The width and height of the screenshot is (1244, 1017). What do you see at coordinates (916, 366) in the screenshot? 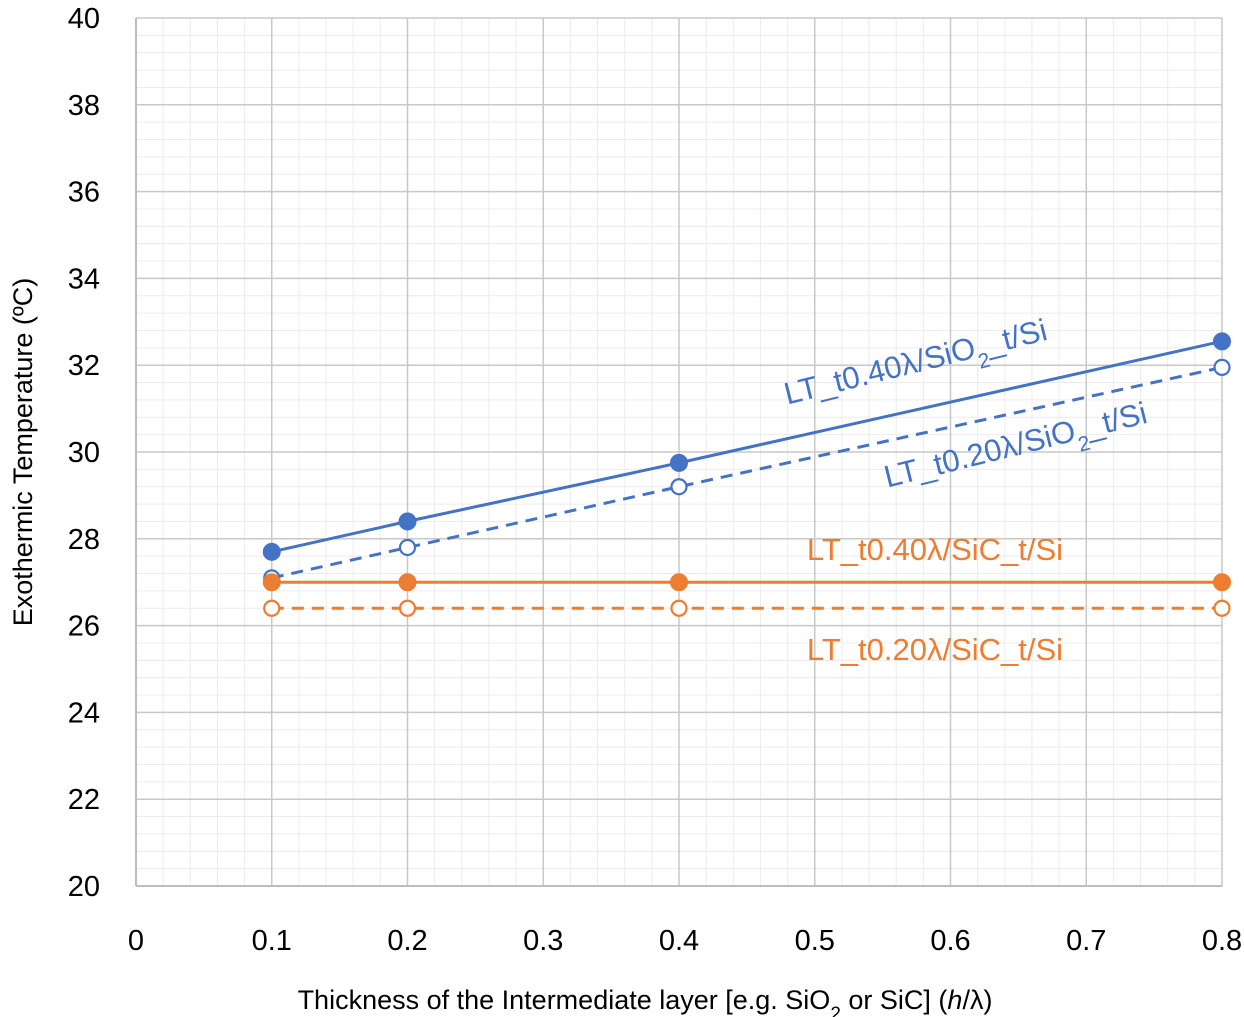
I see `series-label-0: LT_t0.40λ/SiO2_t/Si` at bounding box center [916, 366].